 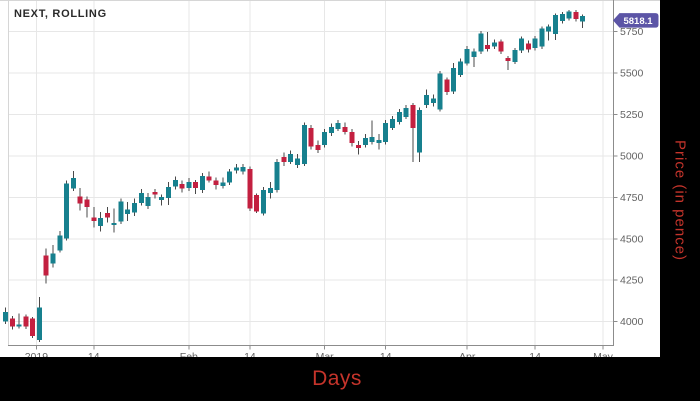 What do you see at coordinates (337, 378) in the screenshot?
I see `x-axis-title: Days` at bounding box center [337, 378].